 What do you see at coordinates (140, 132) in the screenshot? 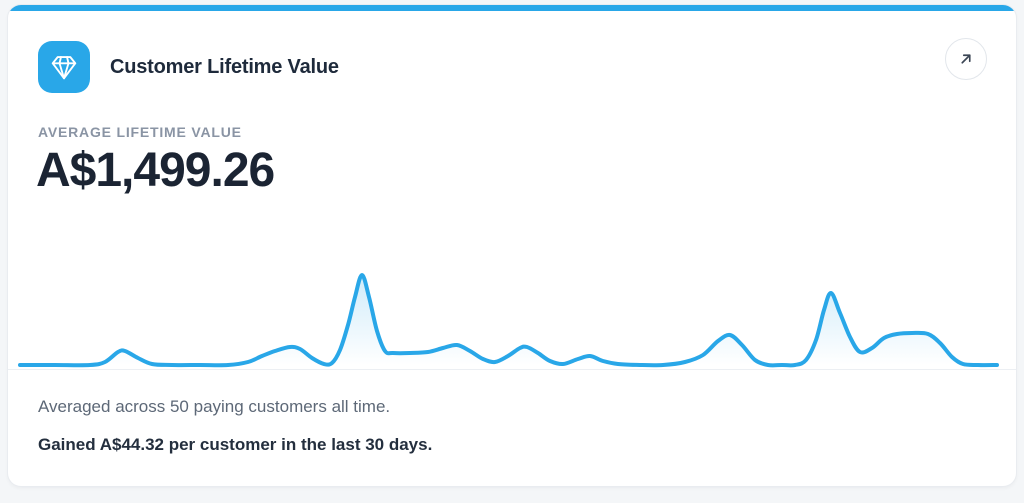
I see `metric-label: AVERAGE LIFETIME VALUE` at bounding box center [140, 132].